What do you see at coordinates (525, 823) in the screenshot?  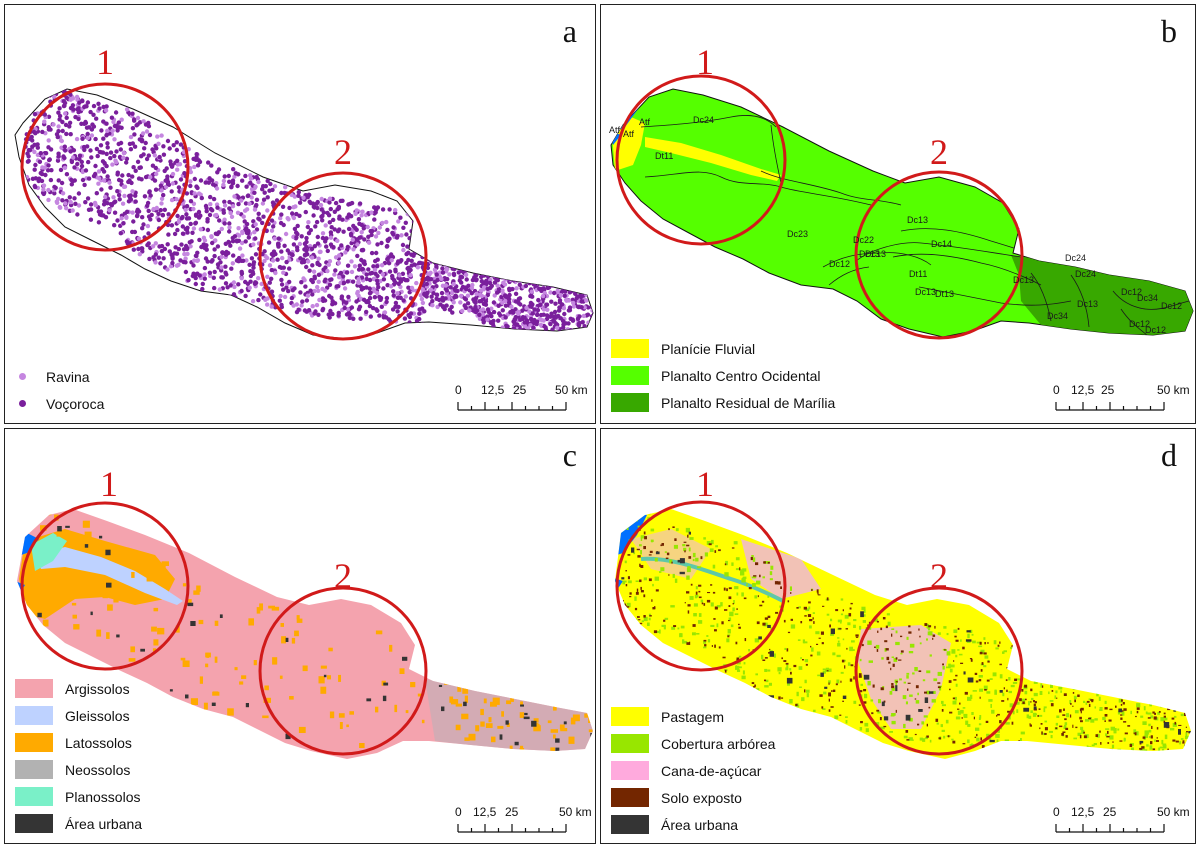 I see `scale-bar-c: 0 12,5 25 50 km` at bounding box center [525, 823].